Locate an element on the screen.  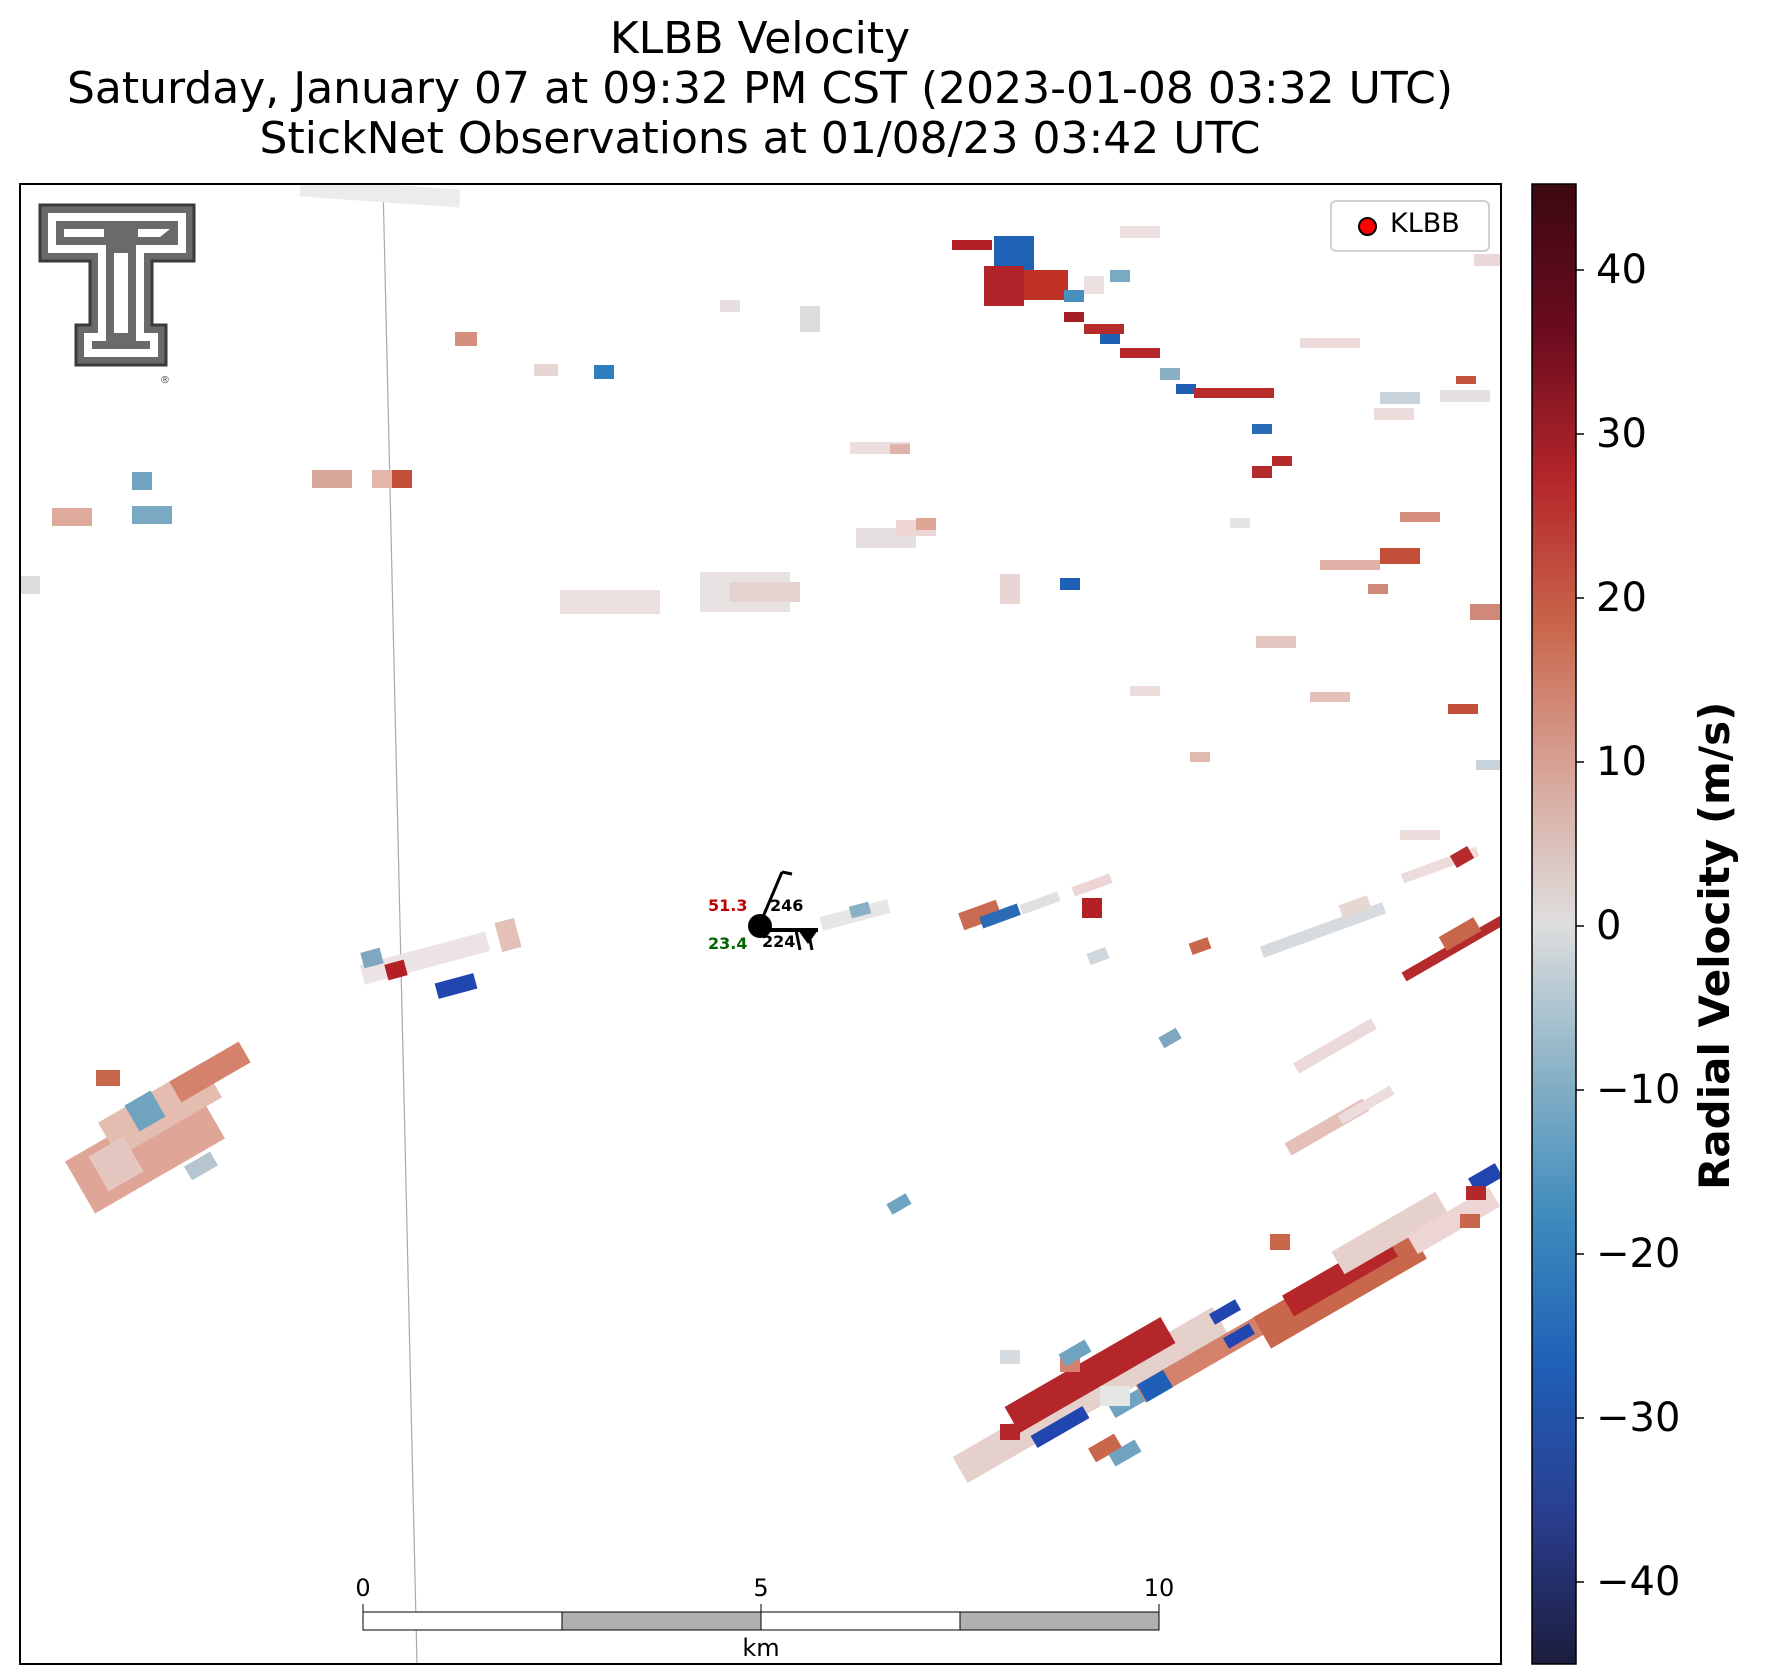
wind-barb-flag is located at coordinates (787, 873).